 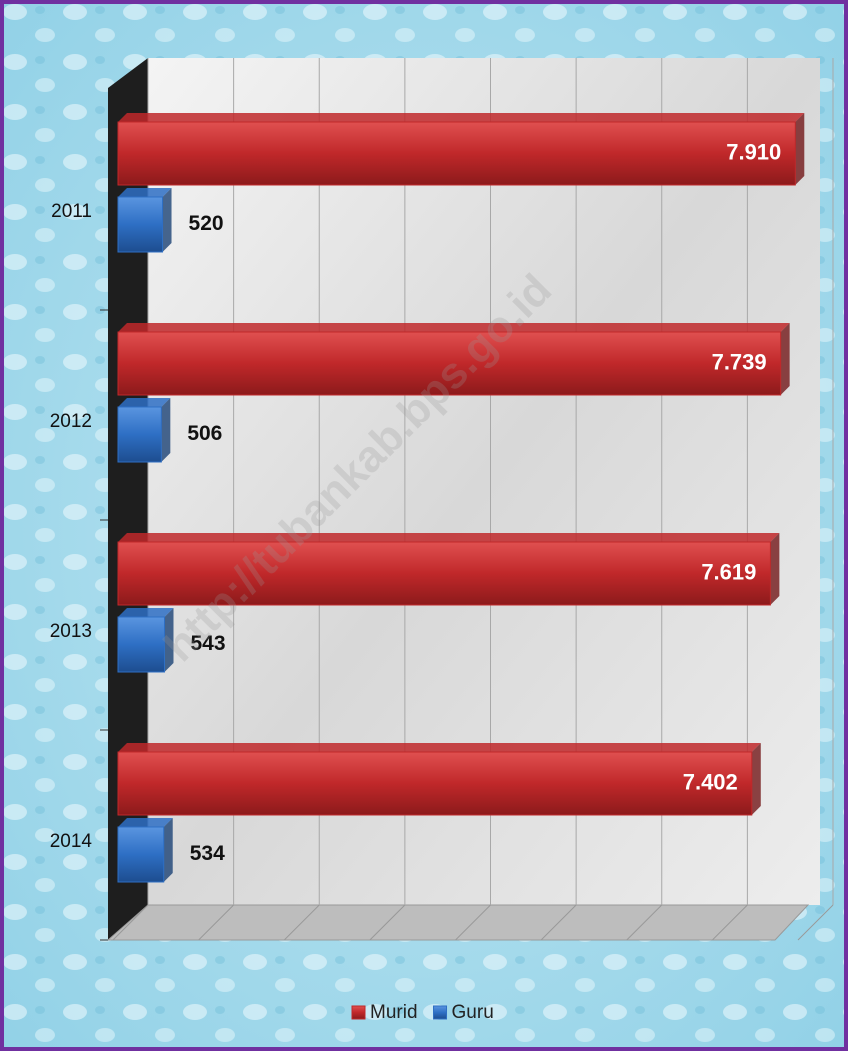 I want to click on y-tick-label: 2013, so click(x=71, y=631).